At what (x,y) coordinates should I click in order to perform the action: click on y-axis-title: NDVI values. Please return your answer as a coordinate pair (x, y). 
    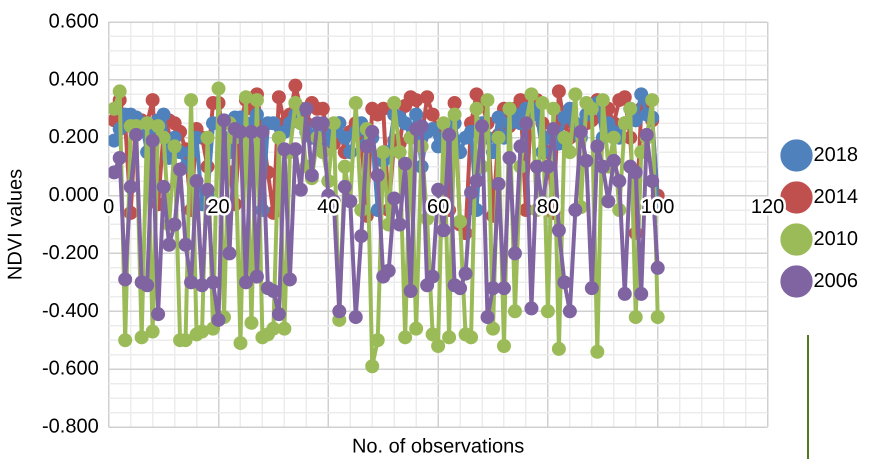
    Looking at the image, I should click on (15, 224).